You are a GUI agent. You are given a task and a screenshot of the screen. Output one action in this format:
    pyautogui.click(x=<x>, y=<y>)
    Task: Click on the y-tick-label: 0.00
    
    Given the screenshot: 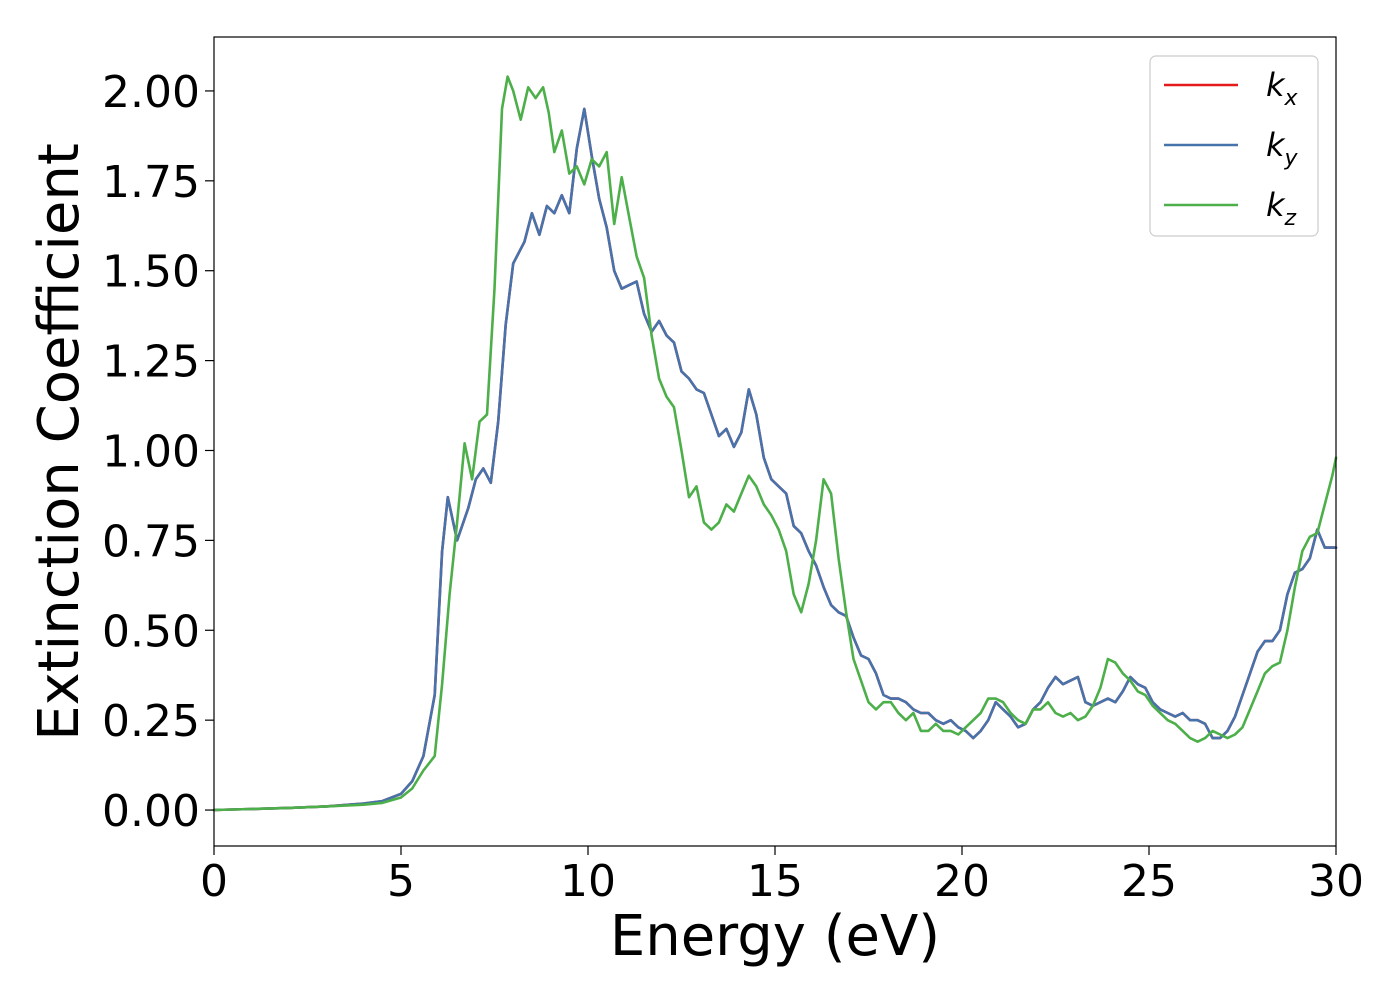 What is the action you would take?
    pyautogui.click(x=151, y=811)
    